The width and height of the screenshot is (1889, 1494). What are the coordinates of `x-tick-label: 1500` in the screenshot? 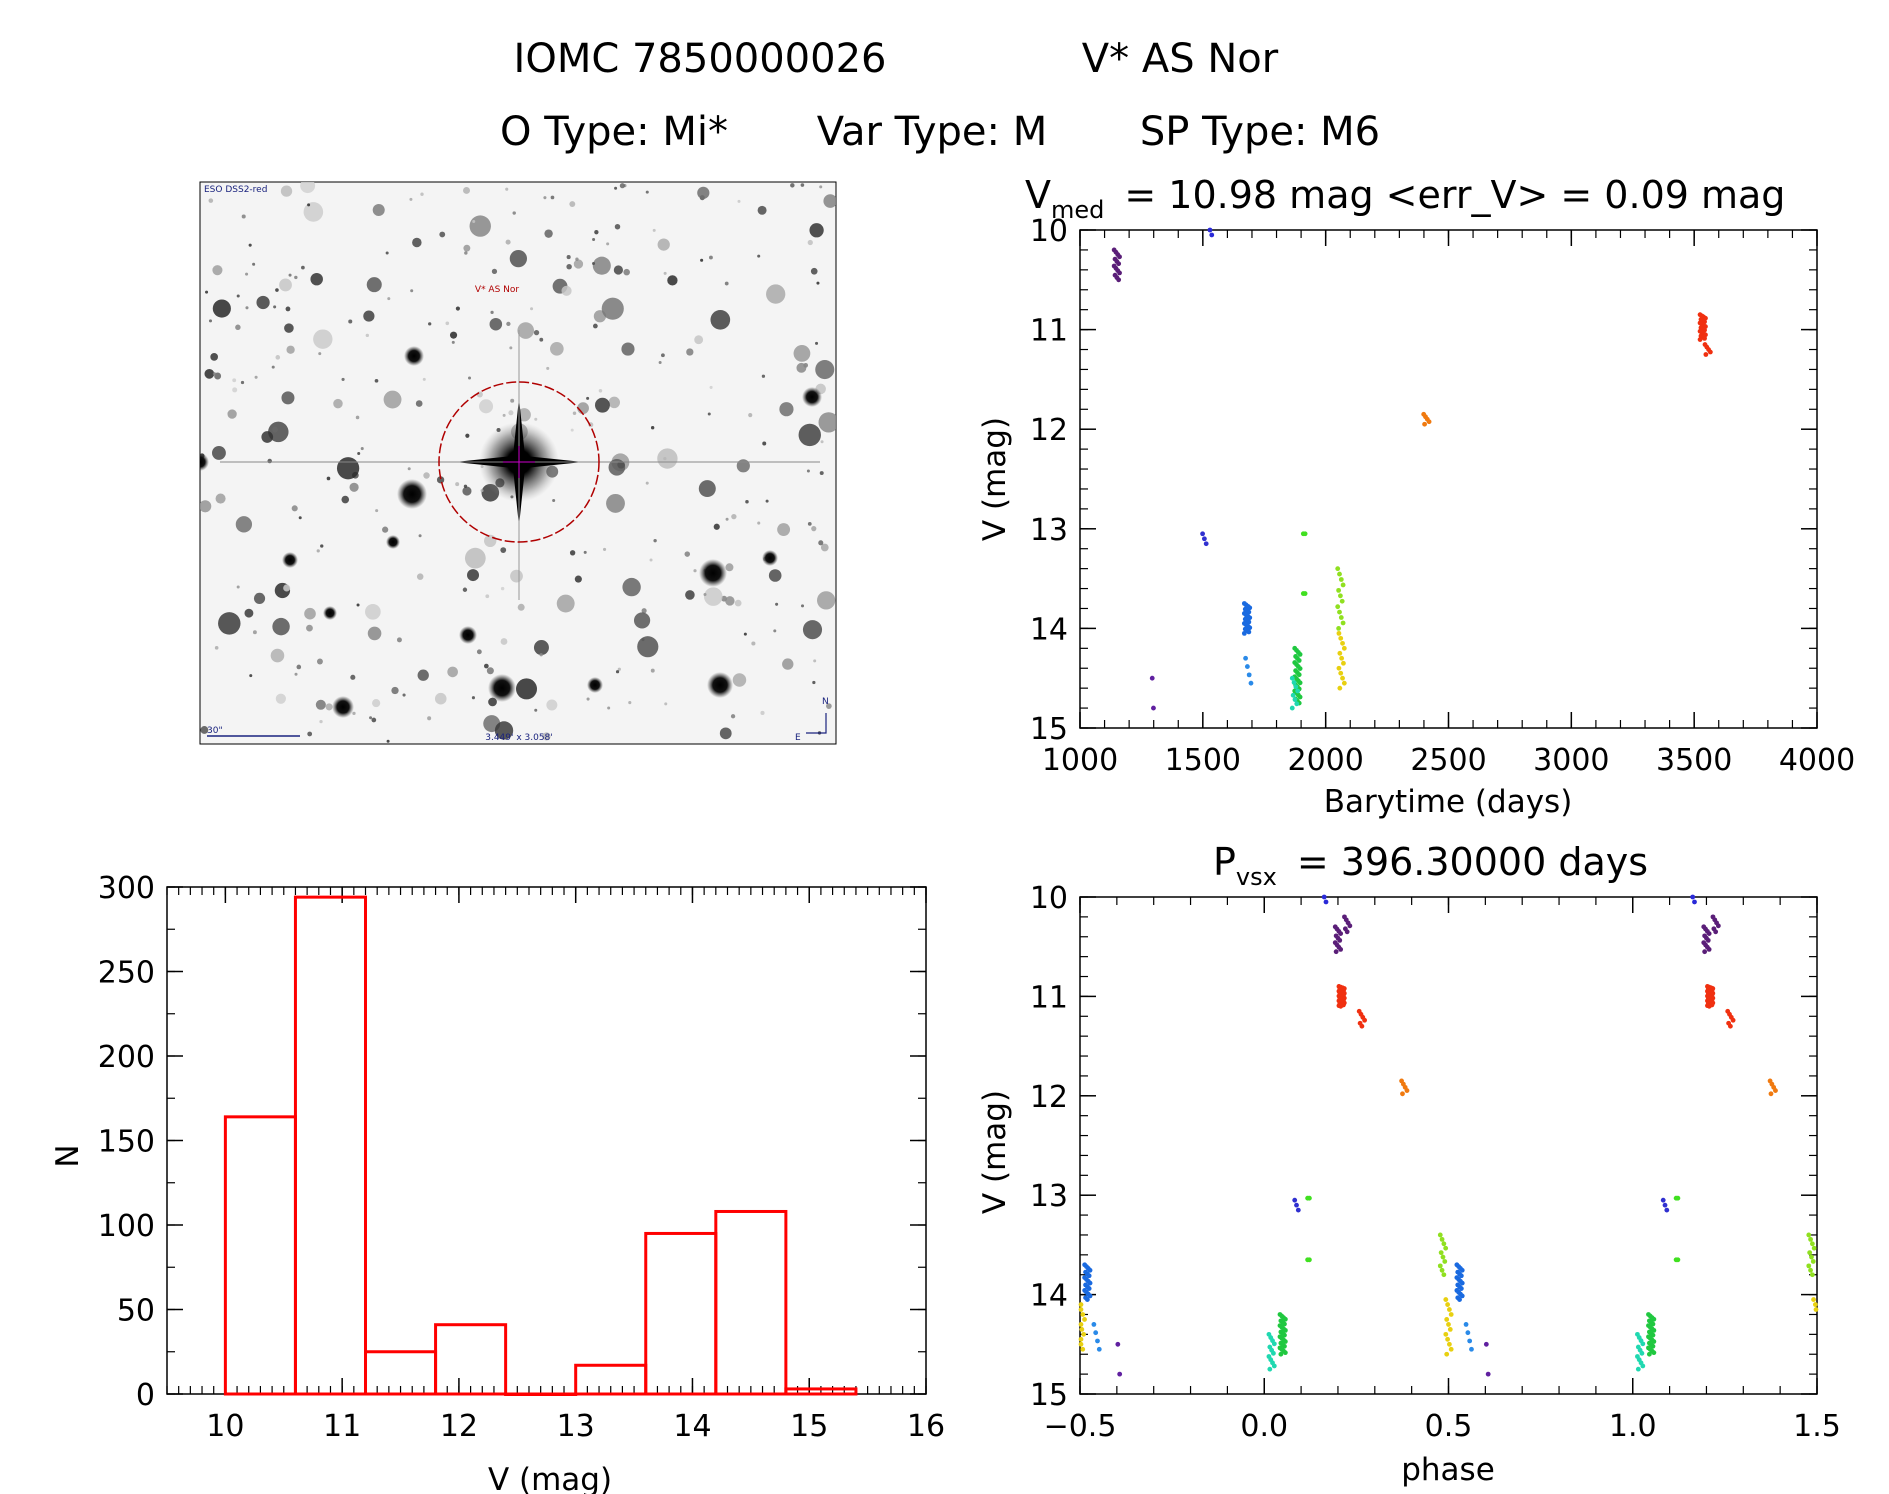 It's located at (1203, 760).